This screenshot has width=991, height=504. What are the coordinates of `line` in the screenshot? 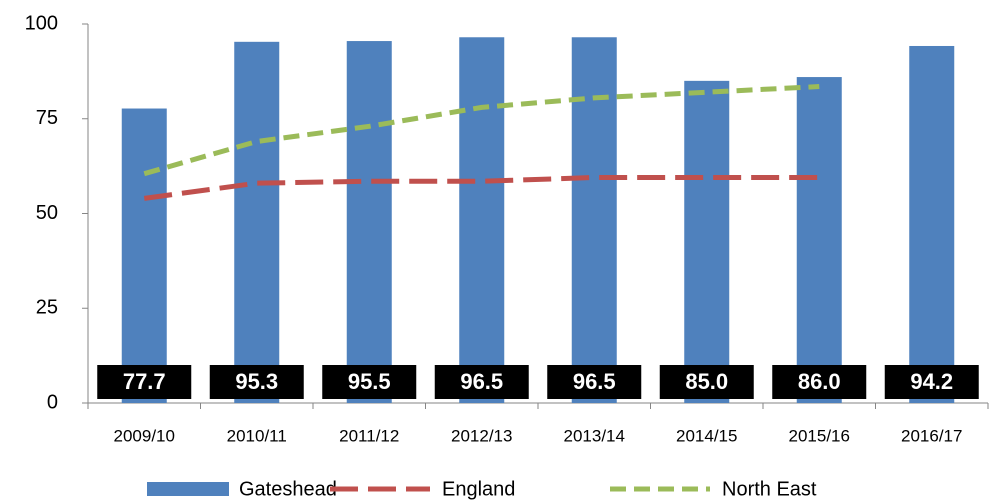 It's located at (481, 130).